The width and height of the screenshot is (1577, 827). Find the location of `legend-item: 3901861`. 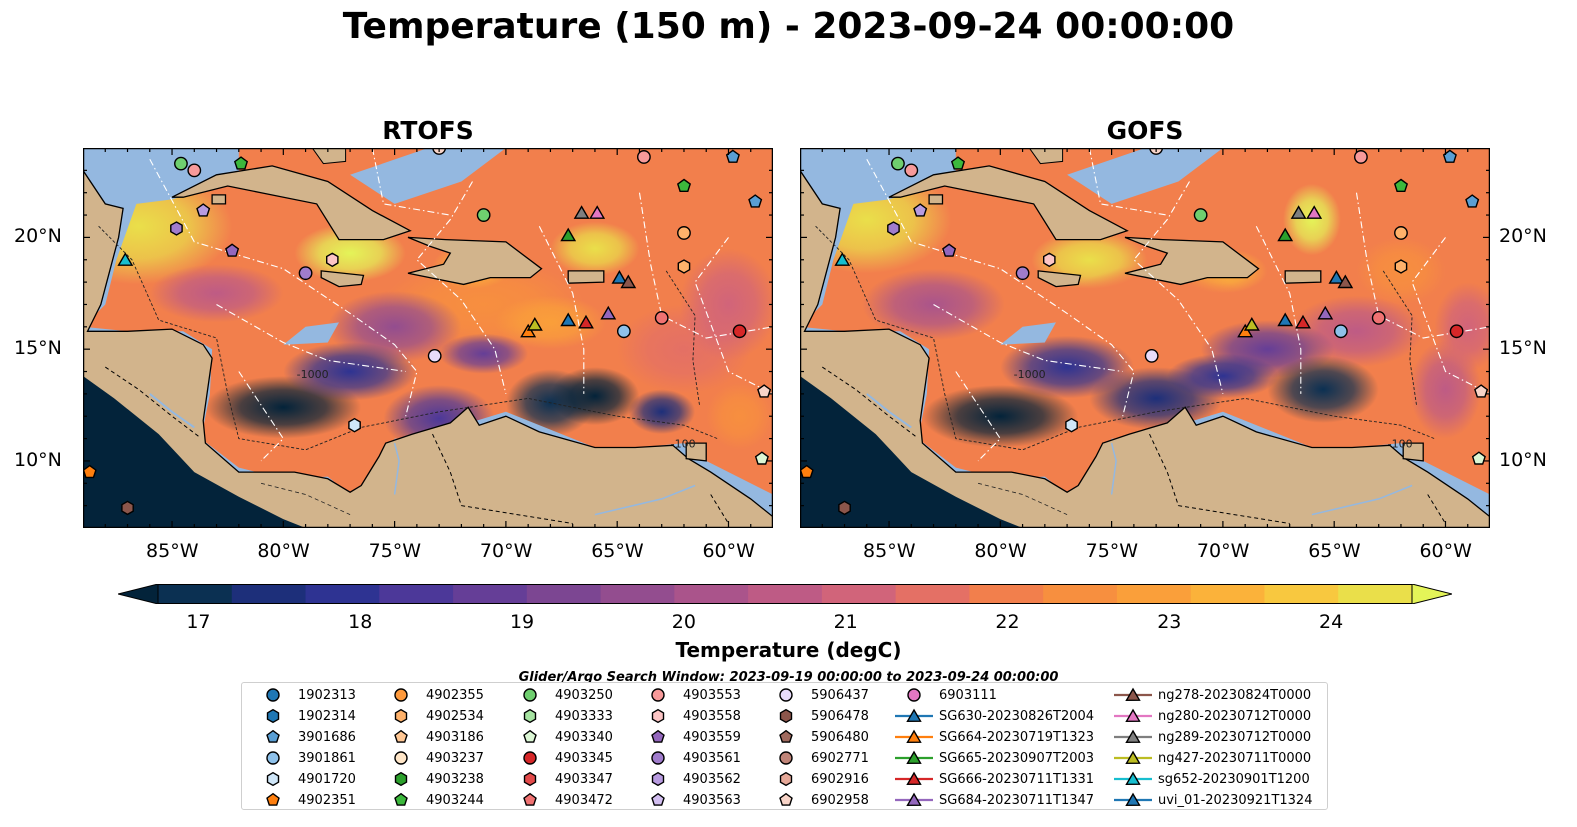

legend-item: 3901861 is located at coordinates (304, 758).